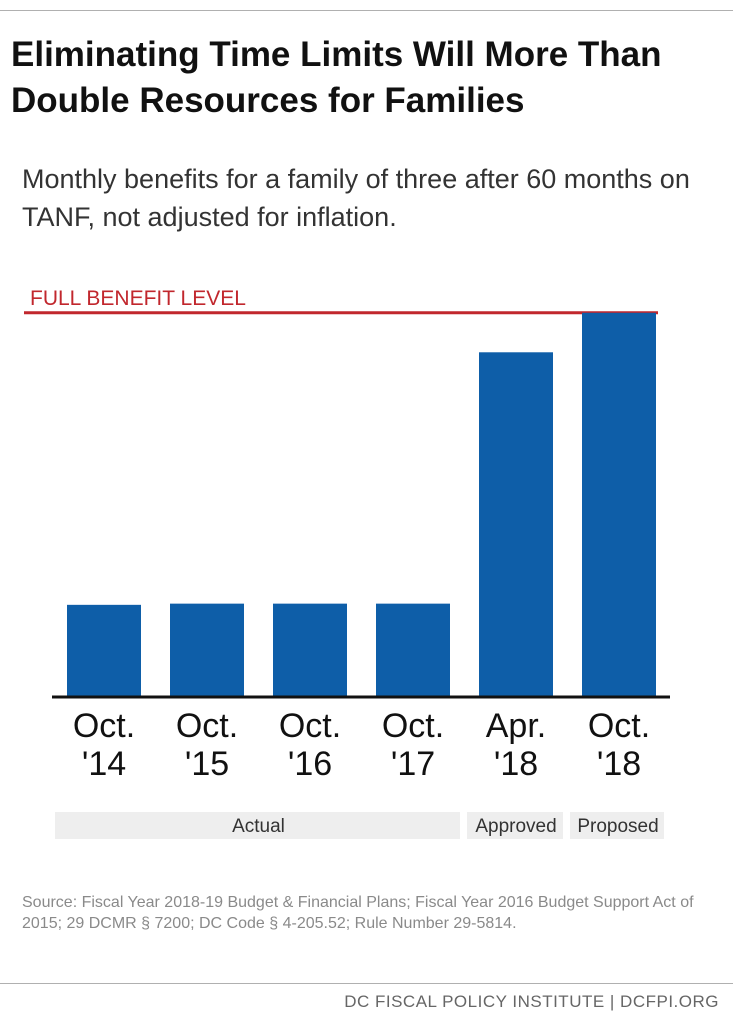 This screenshot has width=733, height=1024. What do you see at coordinates (531, 1001) in the screenshot?
I see `footer-credit: DC FISCAL POLICY INSTITUTE | DCFPI.ORG` at bounding box center [531, 1001].